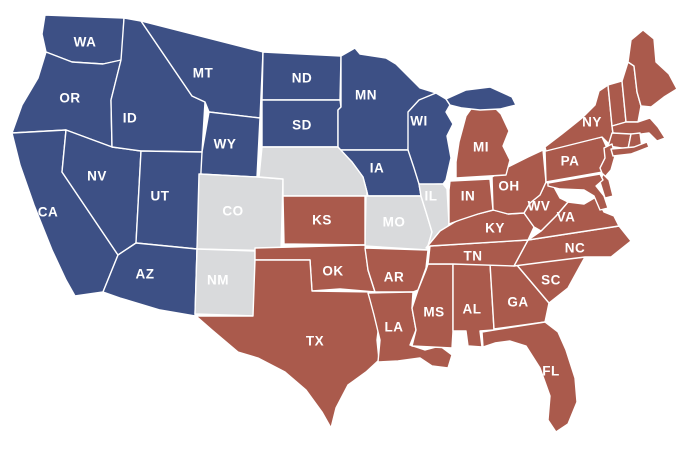 This screenshot has height=453, width=683. What do you see at coordinates (483, 140) in the screenshot?
I see `state-mi` at bounding box center [483, 140].